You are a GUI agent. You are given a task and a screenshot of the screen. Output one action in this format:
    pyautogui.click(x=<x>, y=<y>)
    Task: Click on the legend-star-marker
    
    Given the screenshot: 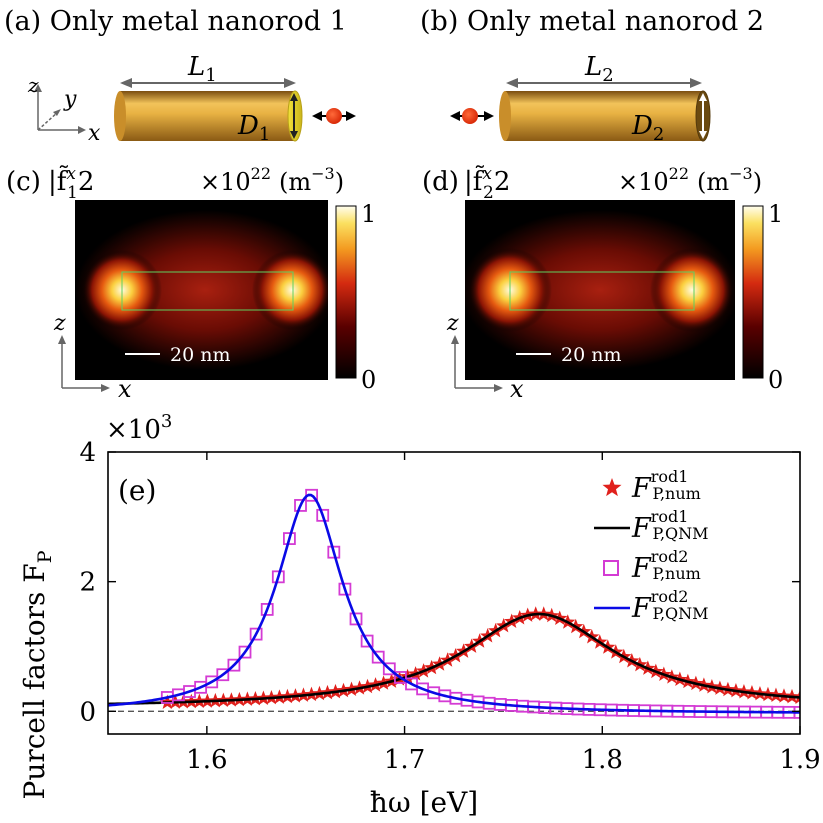 What is the action you would take?
    pyautogui.click(x=612, y=487)
    